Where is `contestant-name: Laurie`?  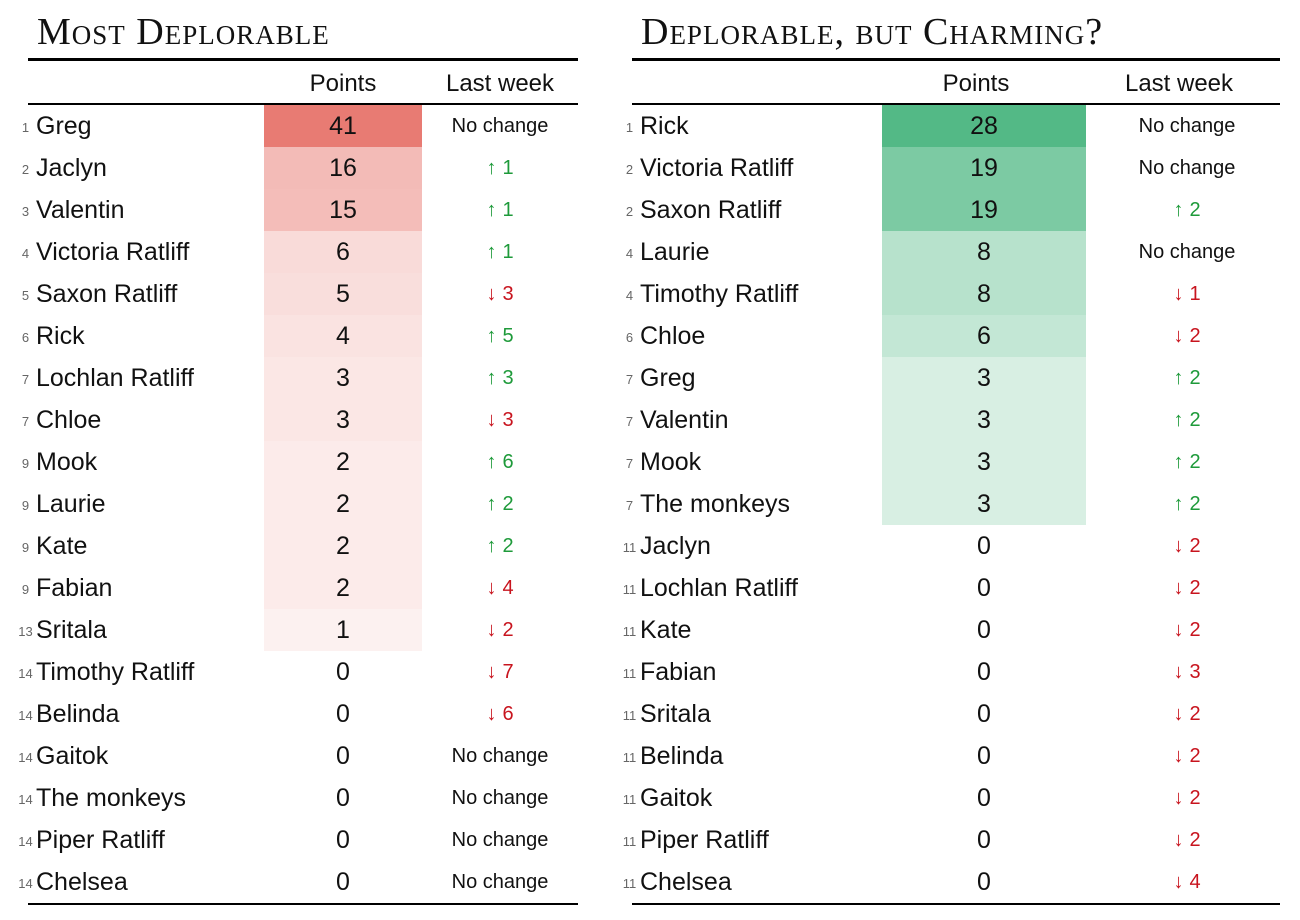
contestant-name: Laurie is located at coordinates (675, 251).